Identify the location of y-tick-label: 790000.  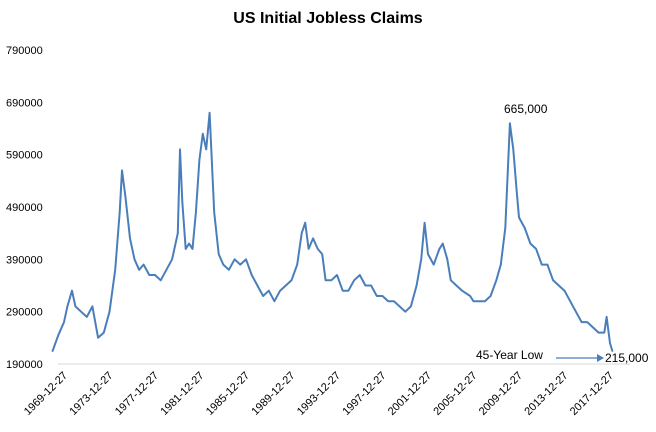
(24, 51).